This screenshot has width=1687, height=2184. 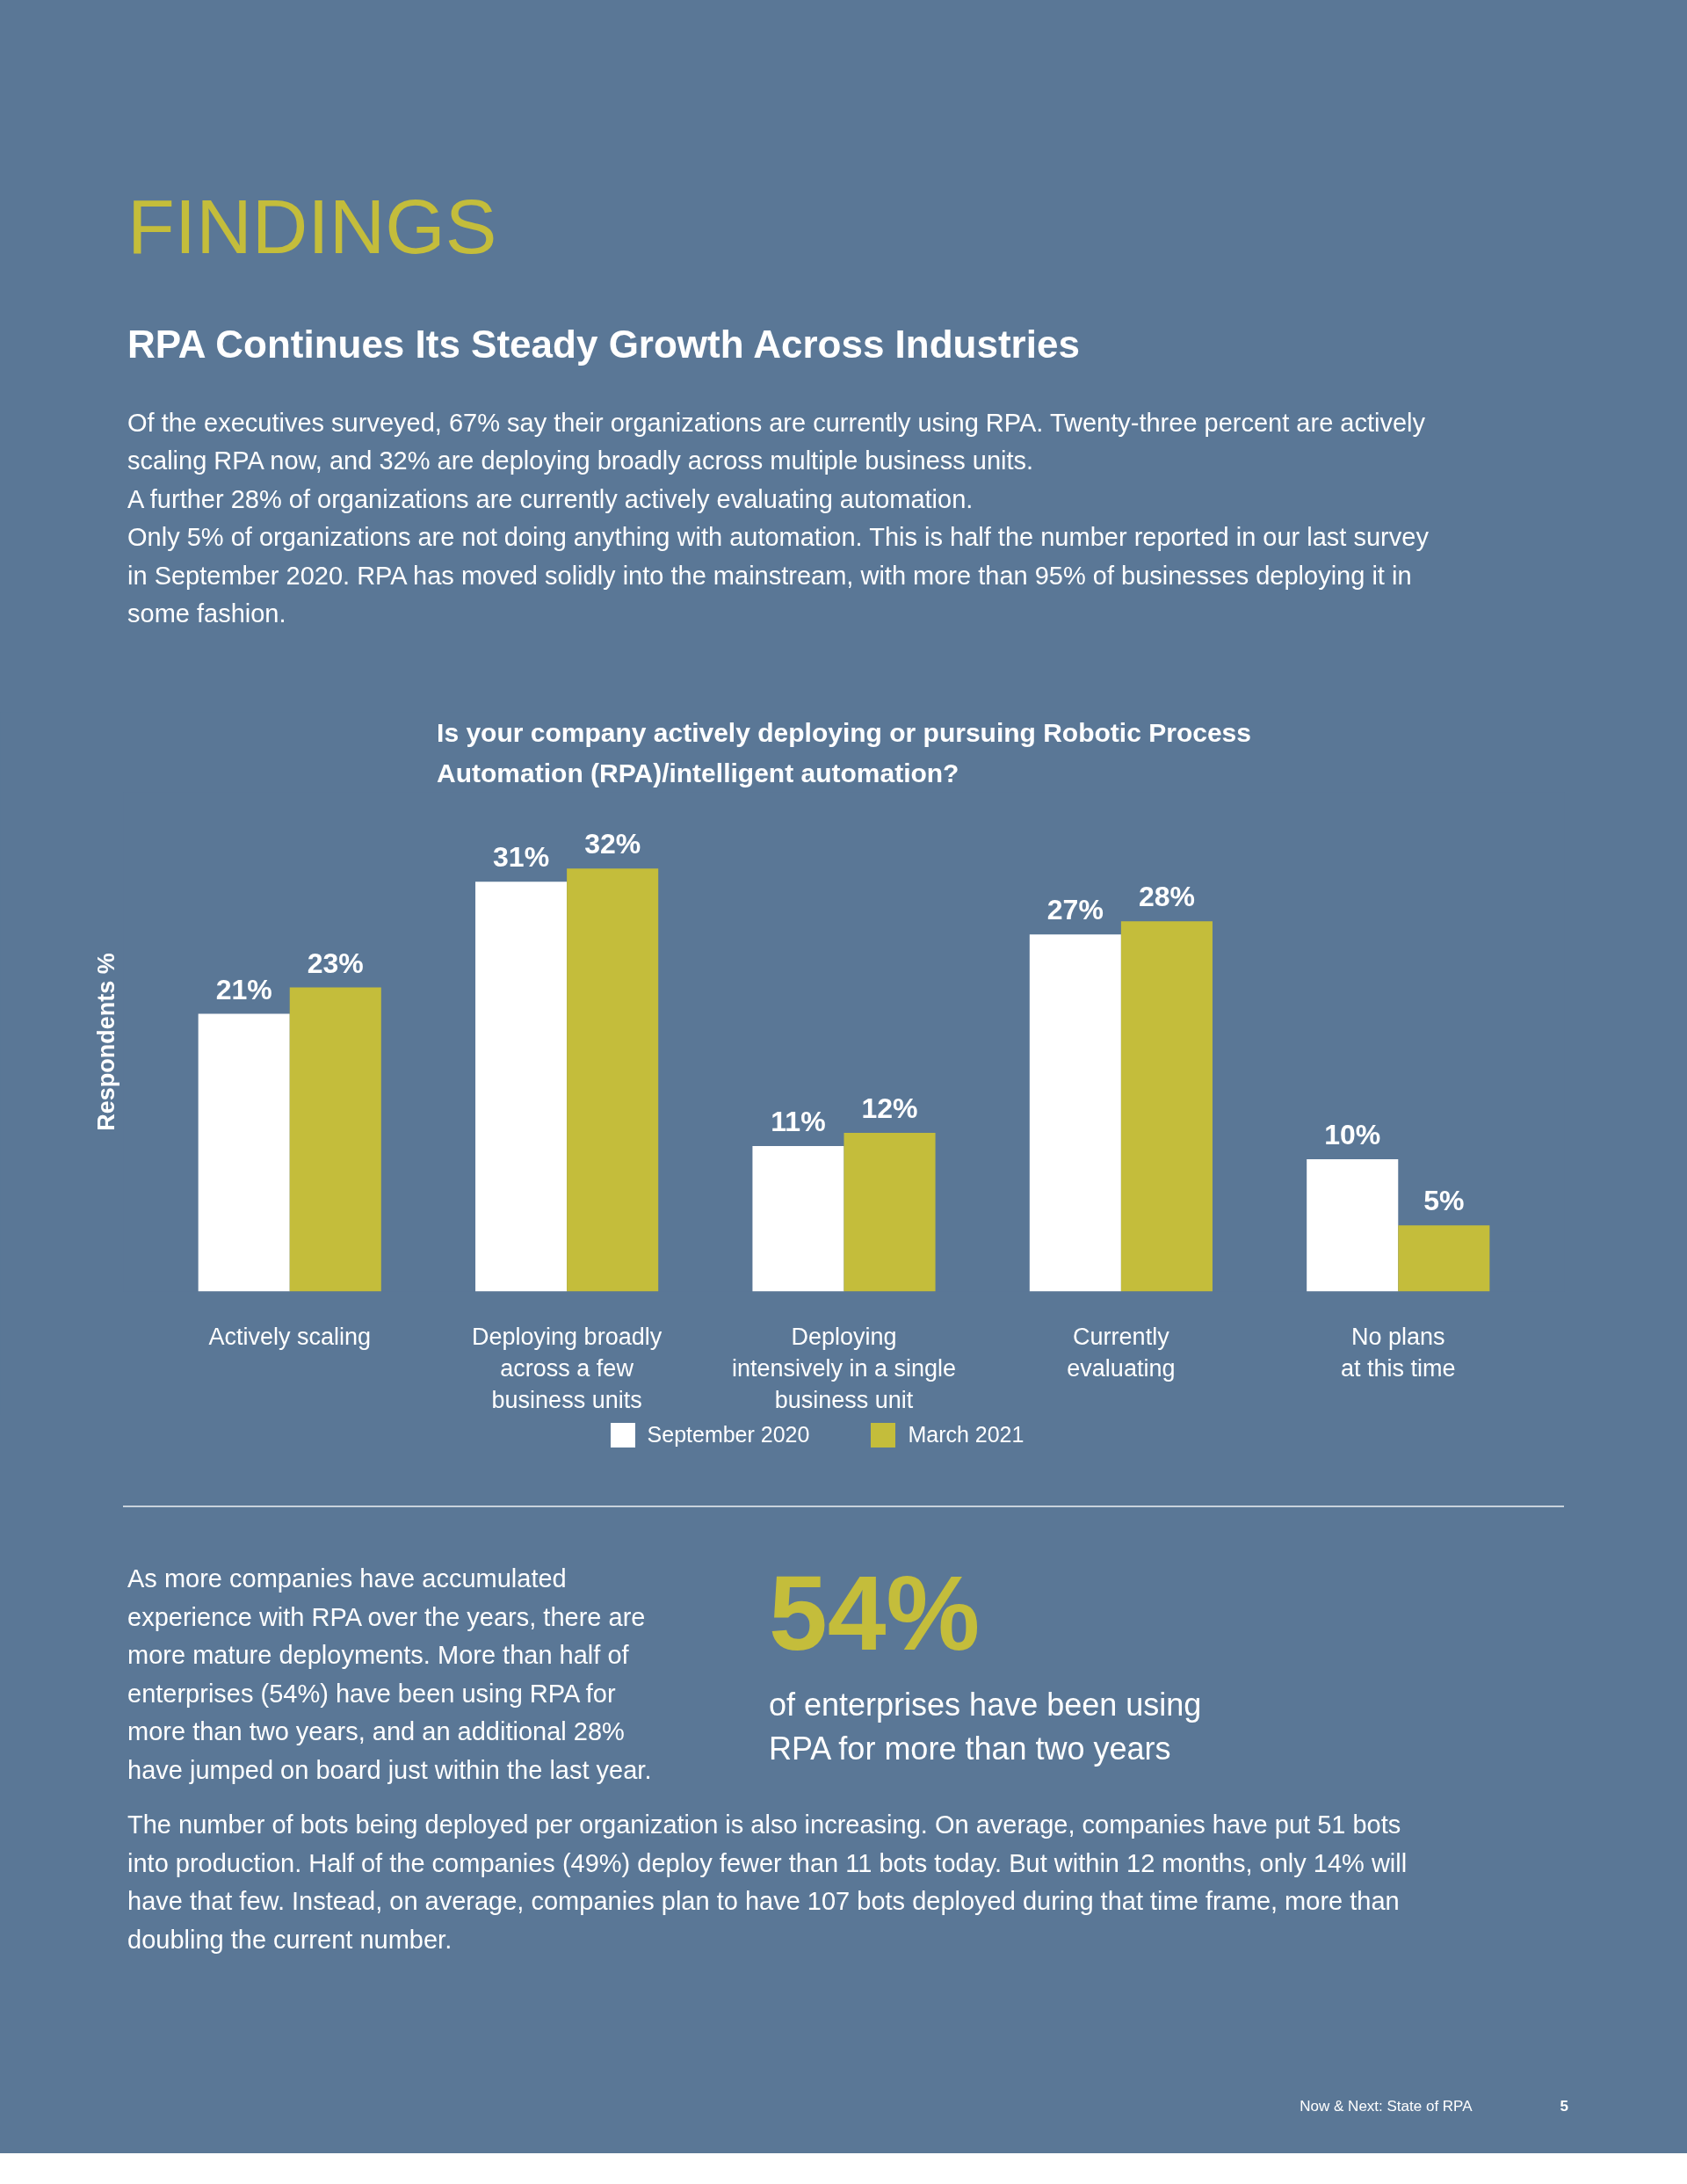 I want to click on data-label: 31%, so click(x=521, y=857).